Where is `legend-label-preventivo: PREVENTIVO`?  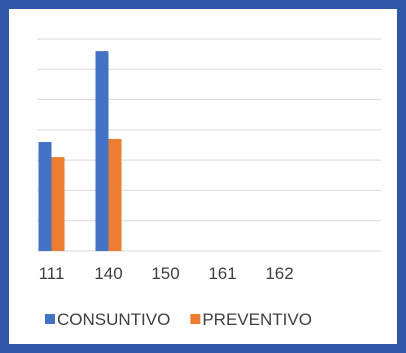
legend-label-preventivo: PREVENTIVO is located at coordinates (257, 319).